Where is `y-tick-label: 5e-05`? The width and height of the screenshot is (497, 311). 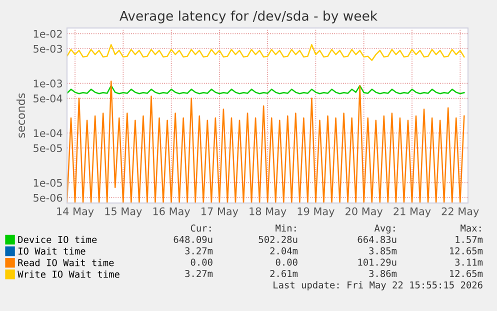
y-tick-label: 5e-05 is located at coordinates (48, 148).